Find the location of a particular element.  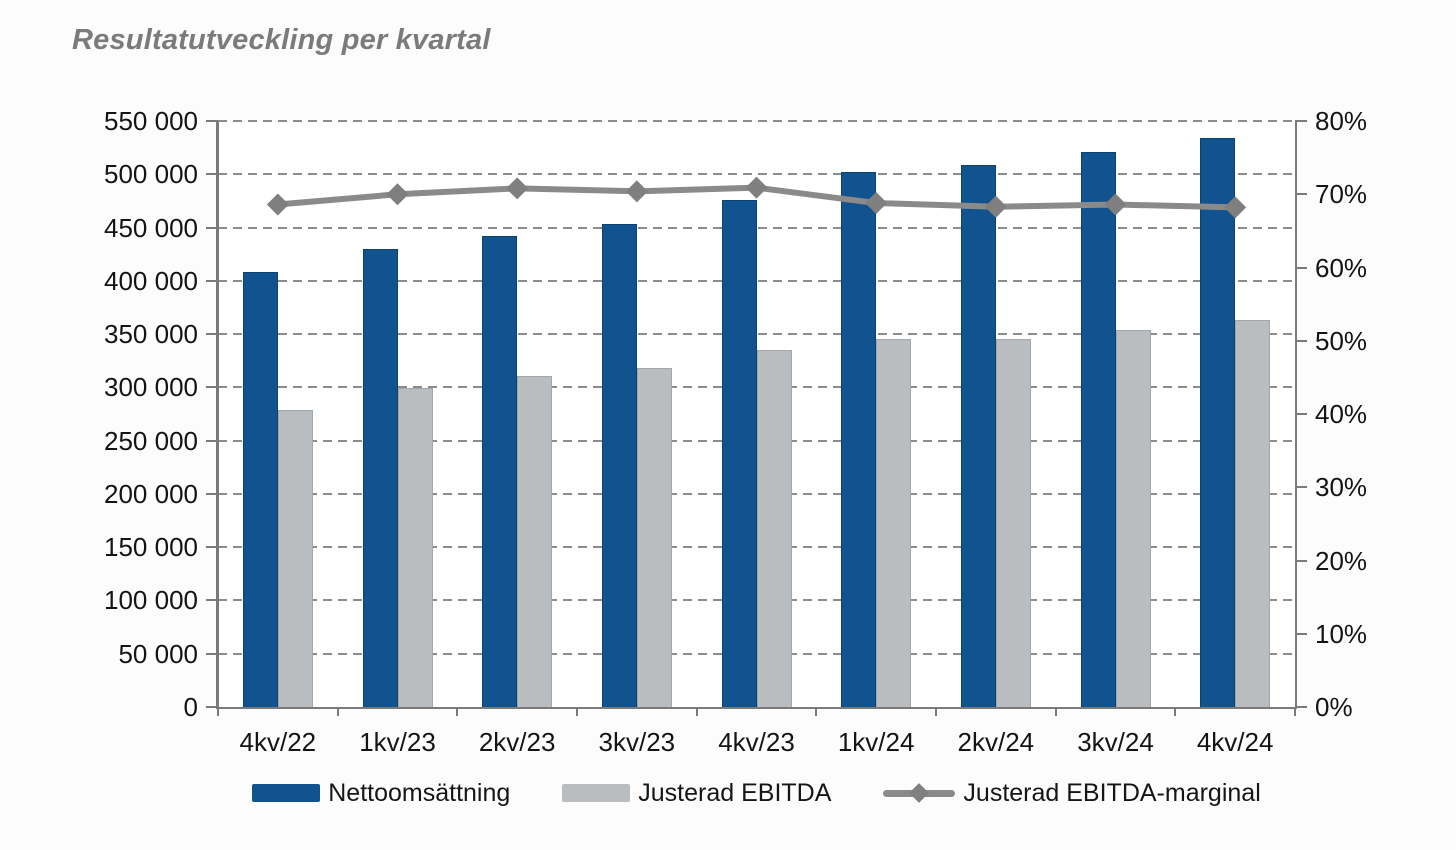

diamond-marker-icon is located at coordinates (919, 793).